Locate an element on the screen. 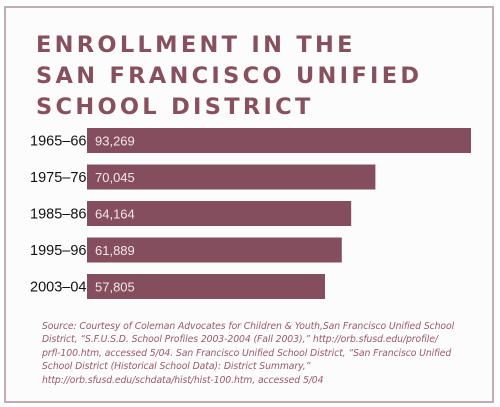 This screenshot has width=500, height=407. bar-value-label: 57,805 is located at coordinates (115, 287).